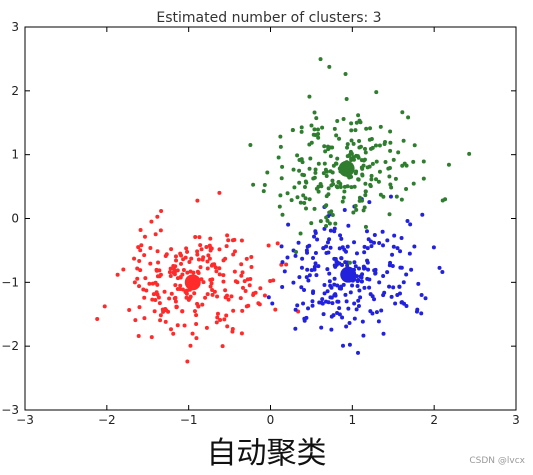 The image size is (533, 475). I want to click on x-tick-label: −2, so click(107, 420).